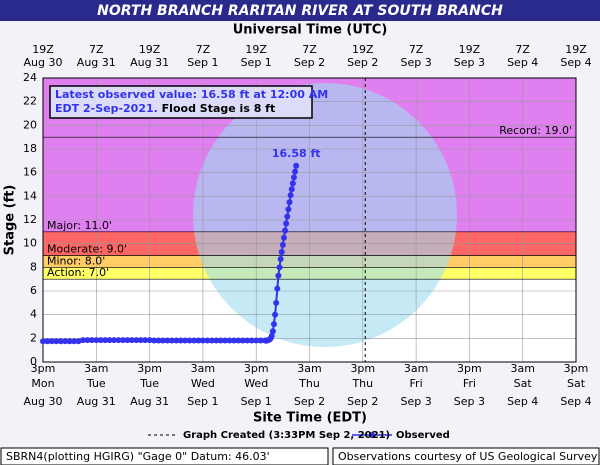 Image resolution: width=600 pixels, height=465 pixels. What do you see at coordinates (30, 195) in the screenshot?
I see `y-tick-label: 14` at bounding box center [30, 195].